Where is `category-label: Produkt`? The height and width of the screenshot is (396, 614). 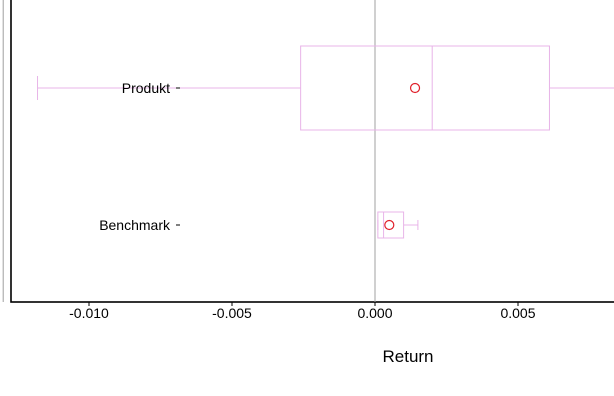 category-label: Produkt is located at coordinates (146, 88).